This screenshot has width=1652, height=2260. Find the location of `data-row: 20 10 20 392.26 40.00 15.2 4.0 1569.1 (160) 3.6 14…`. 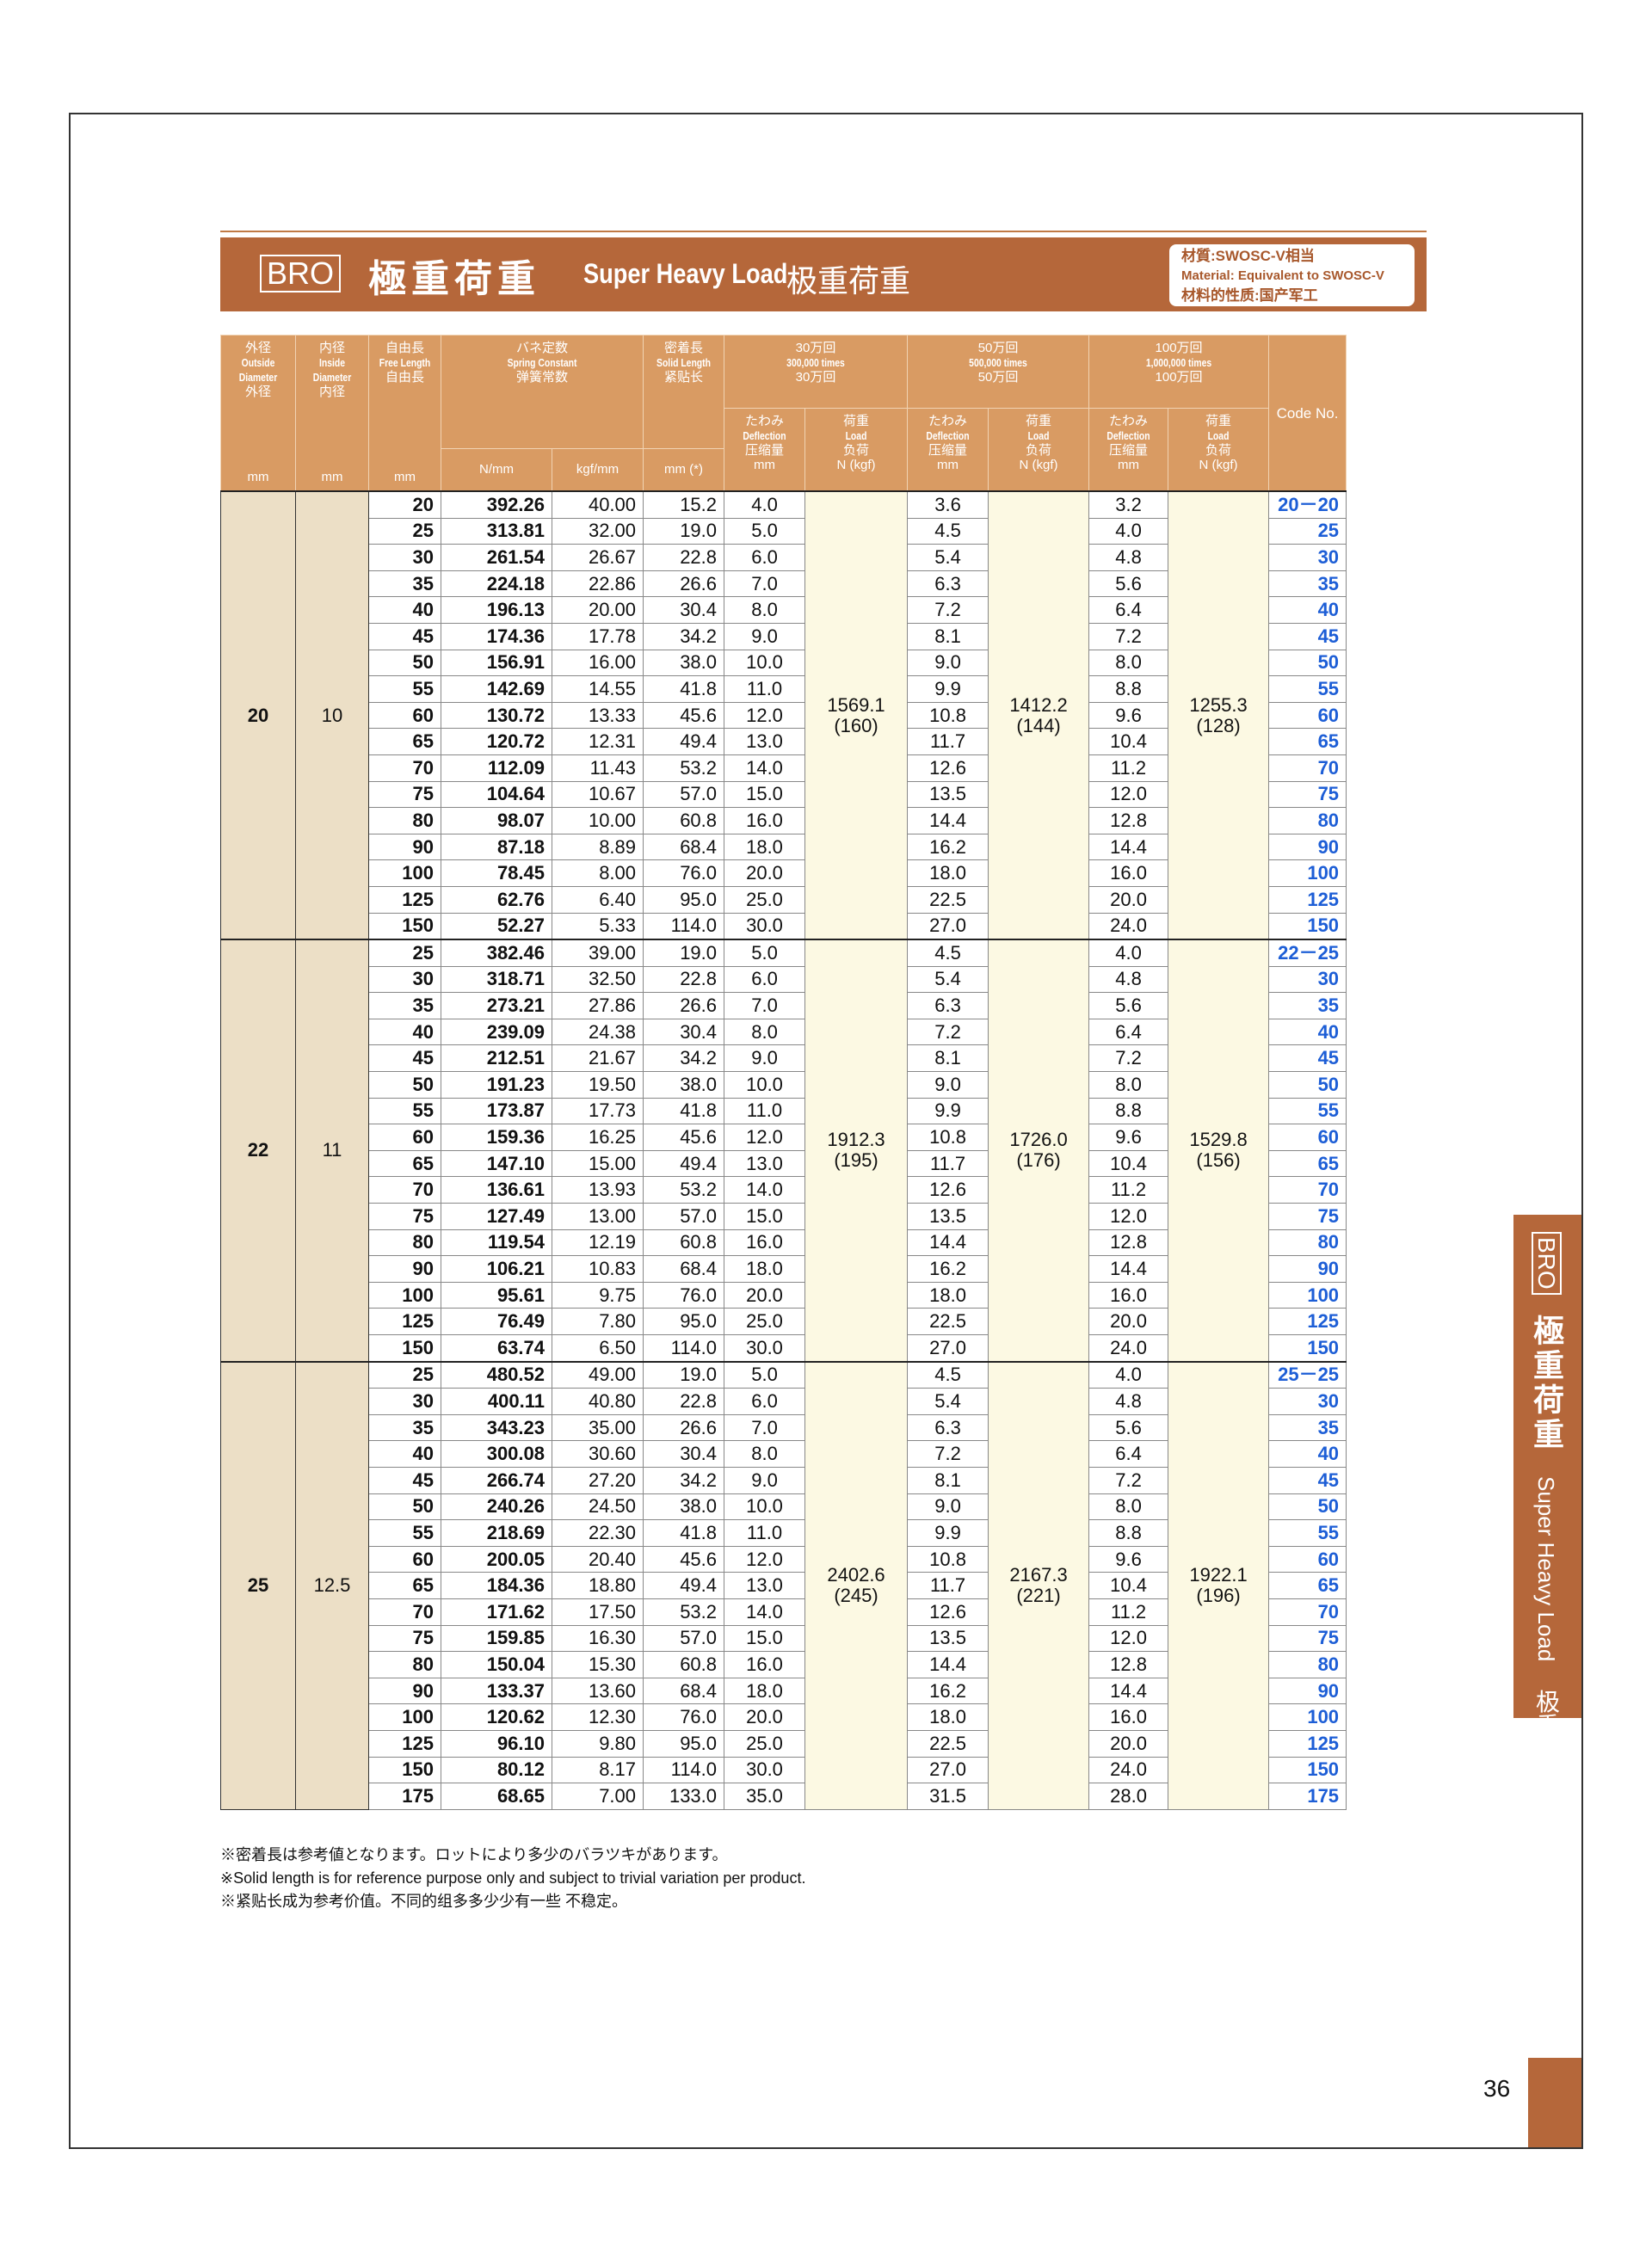

data-row: 20 10 20 392.26 40.00 15.2 4.0 1569.1 (160) 3.6 14… is located at coordinates (783, 715).